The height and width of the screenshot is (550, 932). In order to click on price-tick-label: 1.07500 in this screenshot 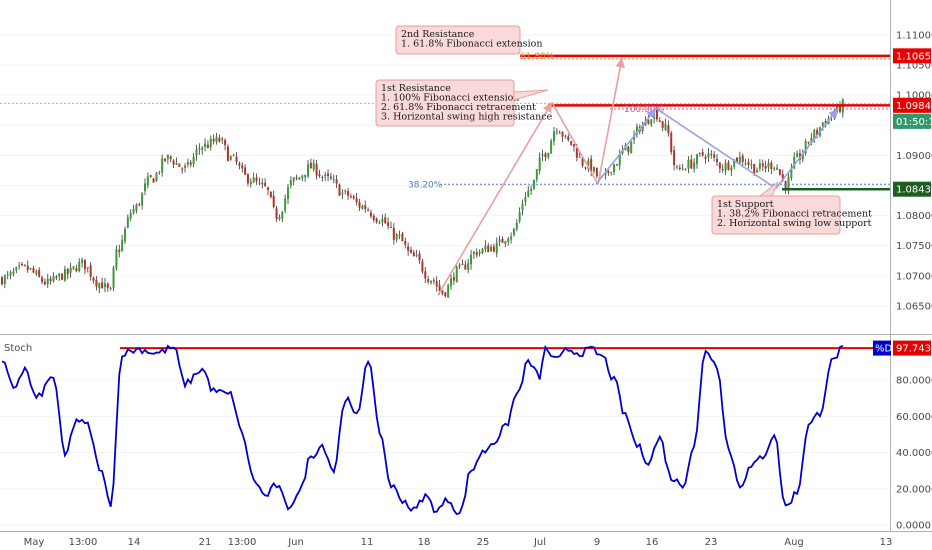, I will do `click(914, 246)`.